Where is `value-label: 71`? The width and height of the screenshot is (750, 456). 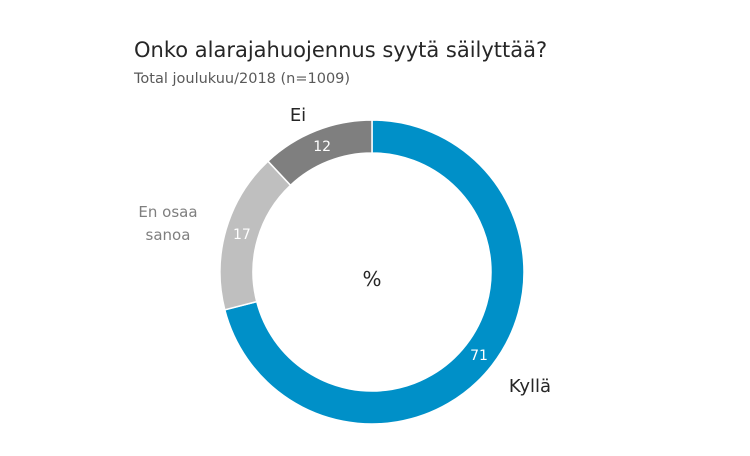
value-label: 71 is located at coordinates (479, 356).